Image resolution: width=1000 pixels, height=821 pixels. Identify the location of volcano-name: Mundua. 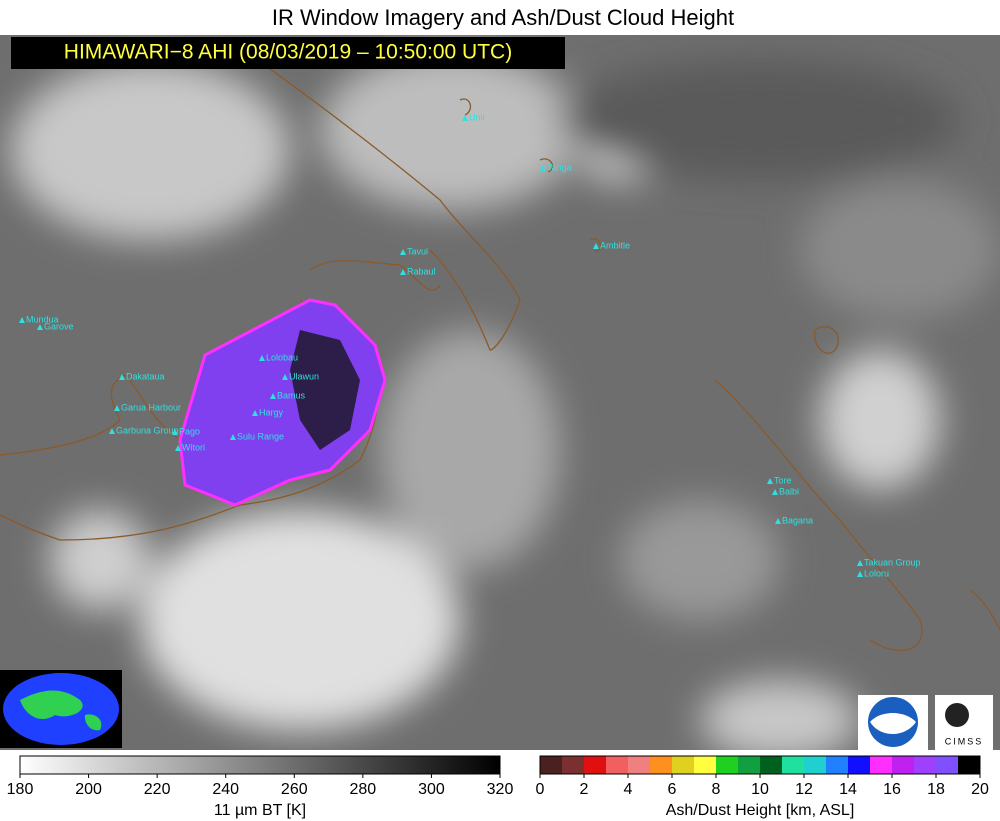
(42, 319).